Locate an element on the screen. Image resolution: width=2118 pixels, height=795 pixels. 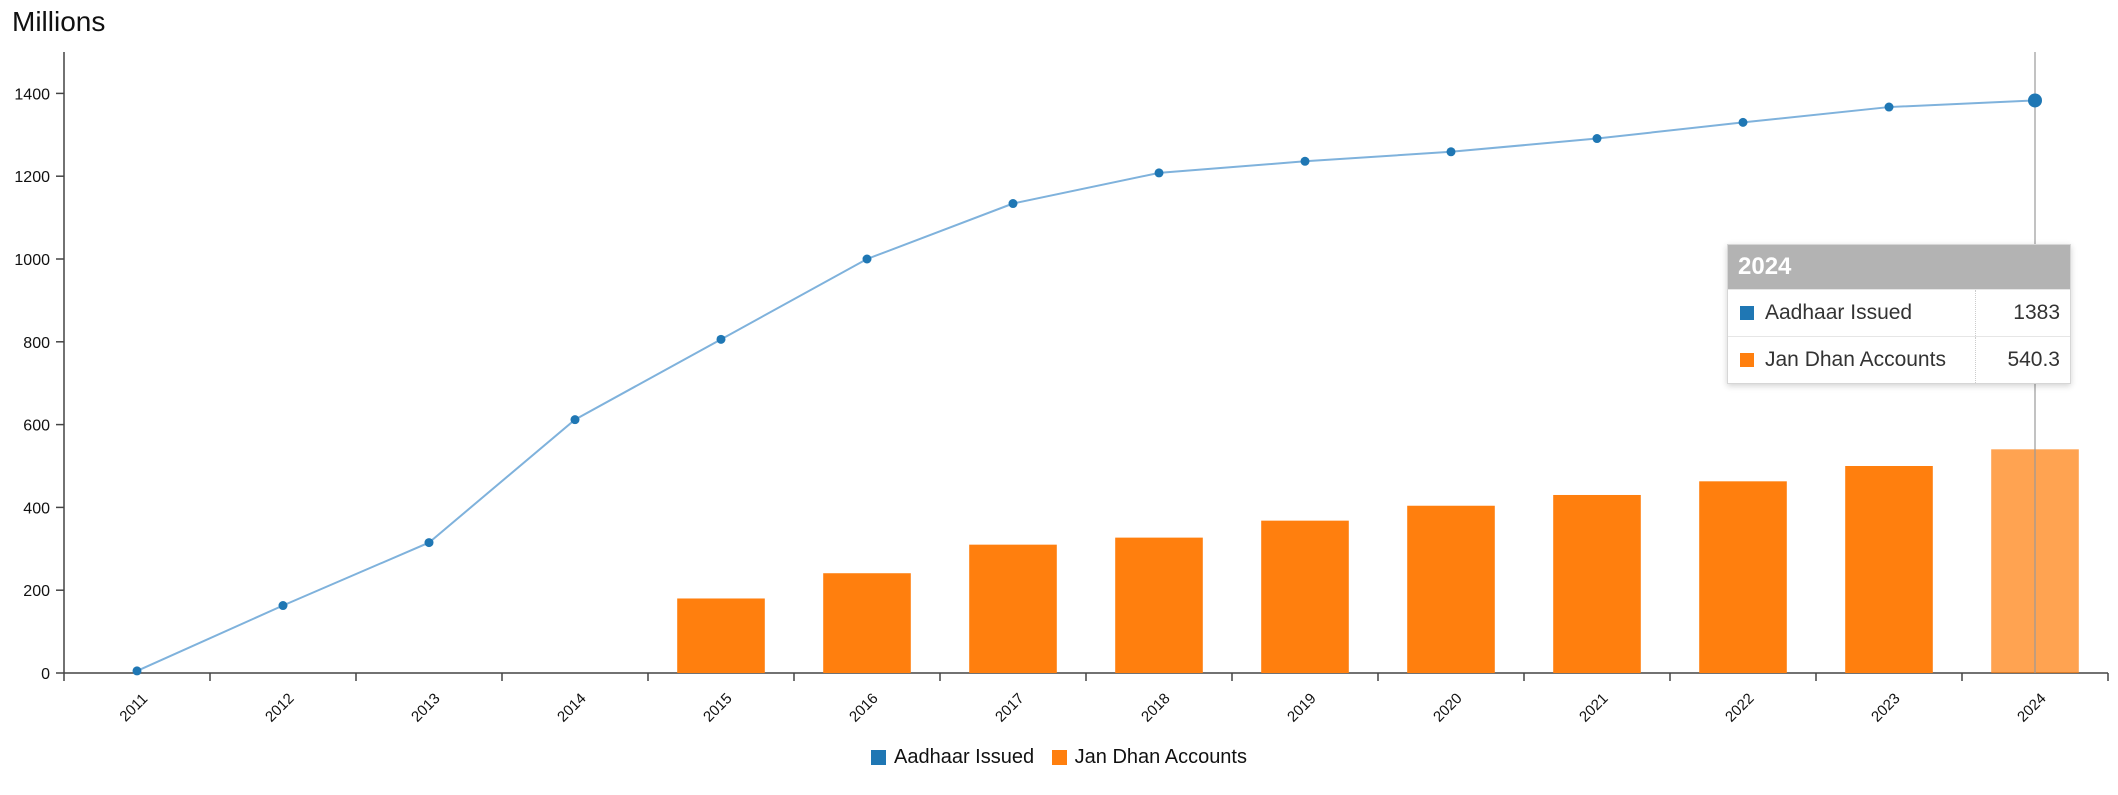
bar-2018 is located at coordinates (1159, 605).